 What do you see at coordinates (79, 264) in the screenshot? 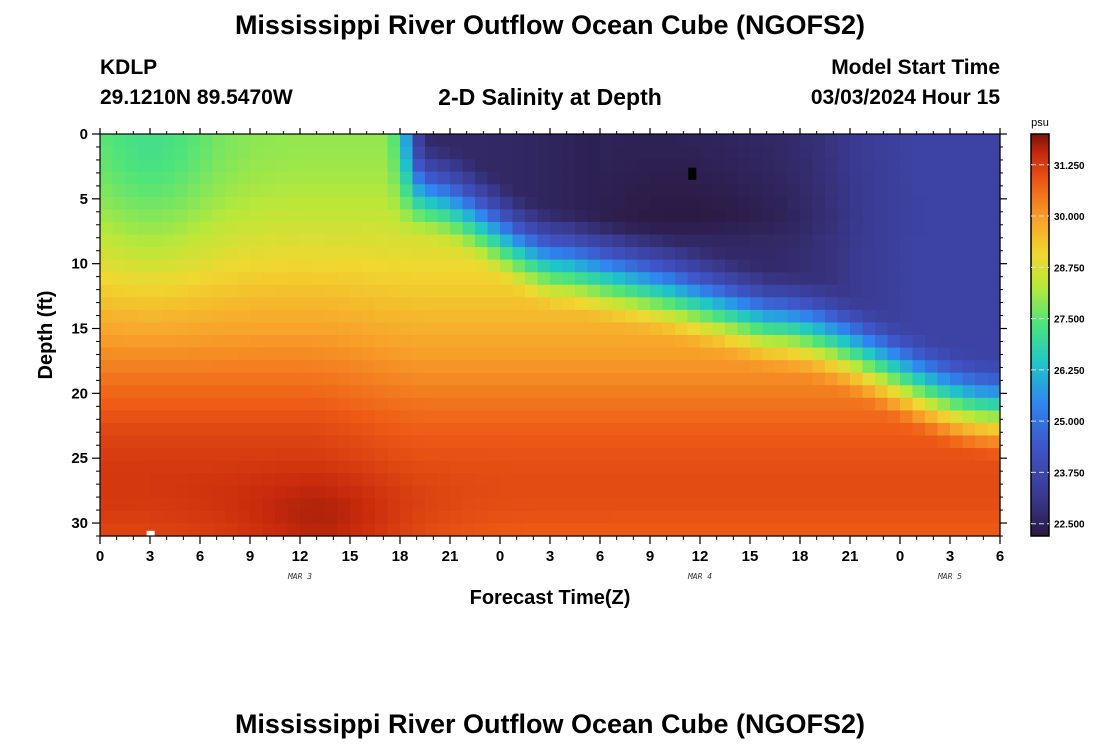
I see `y-tick-label: 10` at bounding box center [79, 264].